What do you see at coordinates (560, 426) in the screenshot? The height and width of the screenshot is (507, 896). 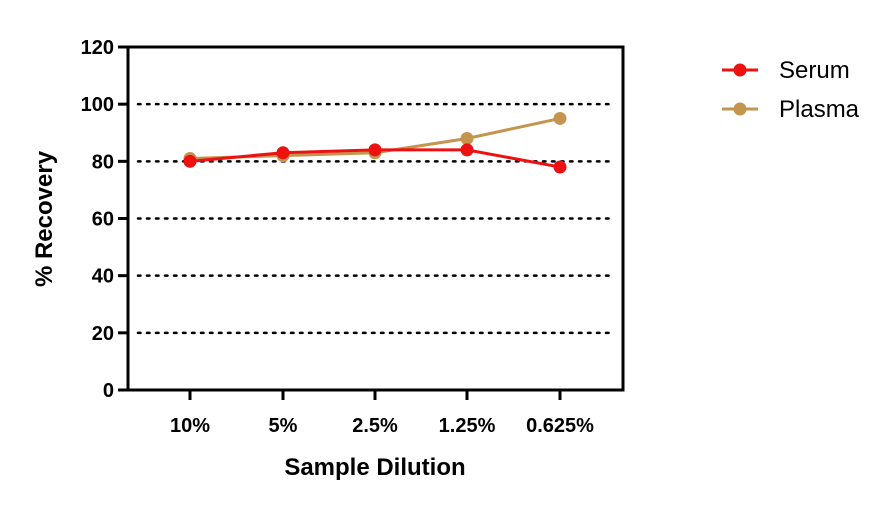 I see `x-tick-label: 0.625%` at bounding box center [560, 426].